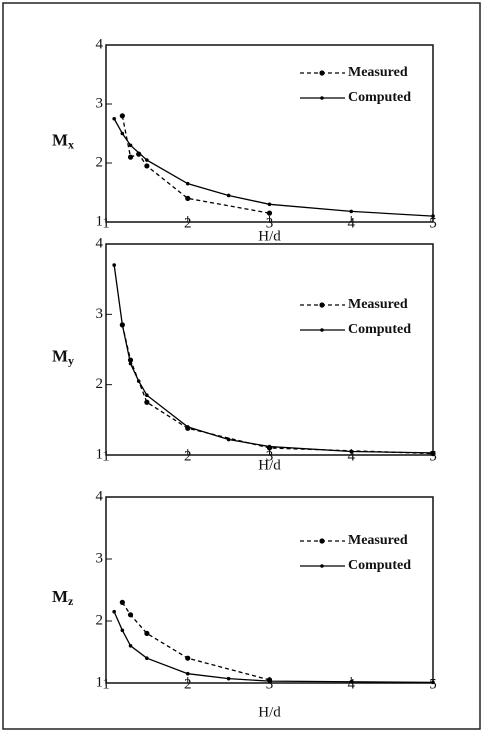 This screenshot has width=484, height=733. I want to click on y-axis-label: My, so click(63, 356).